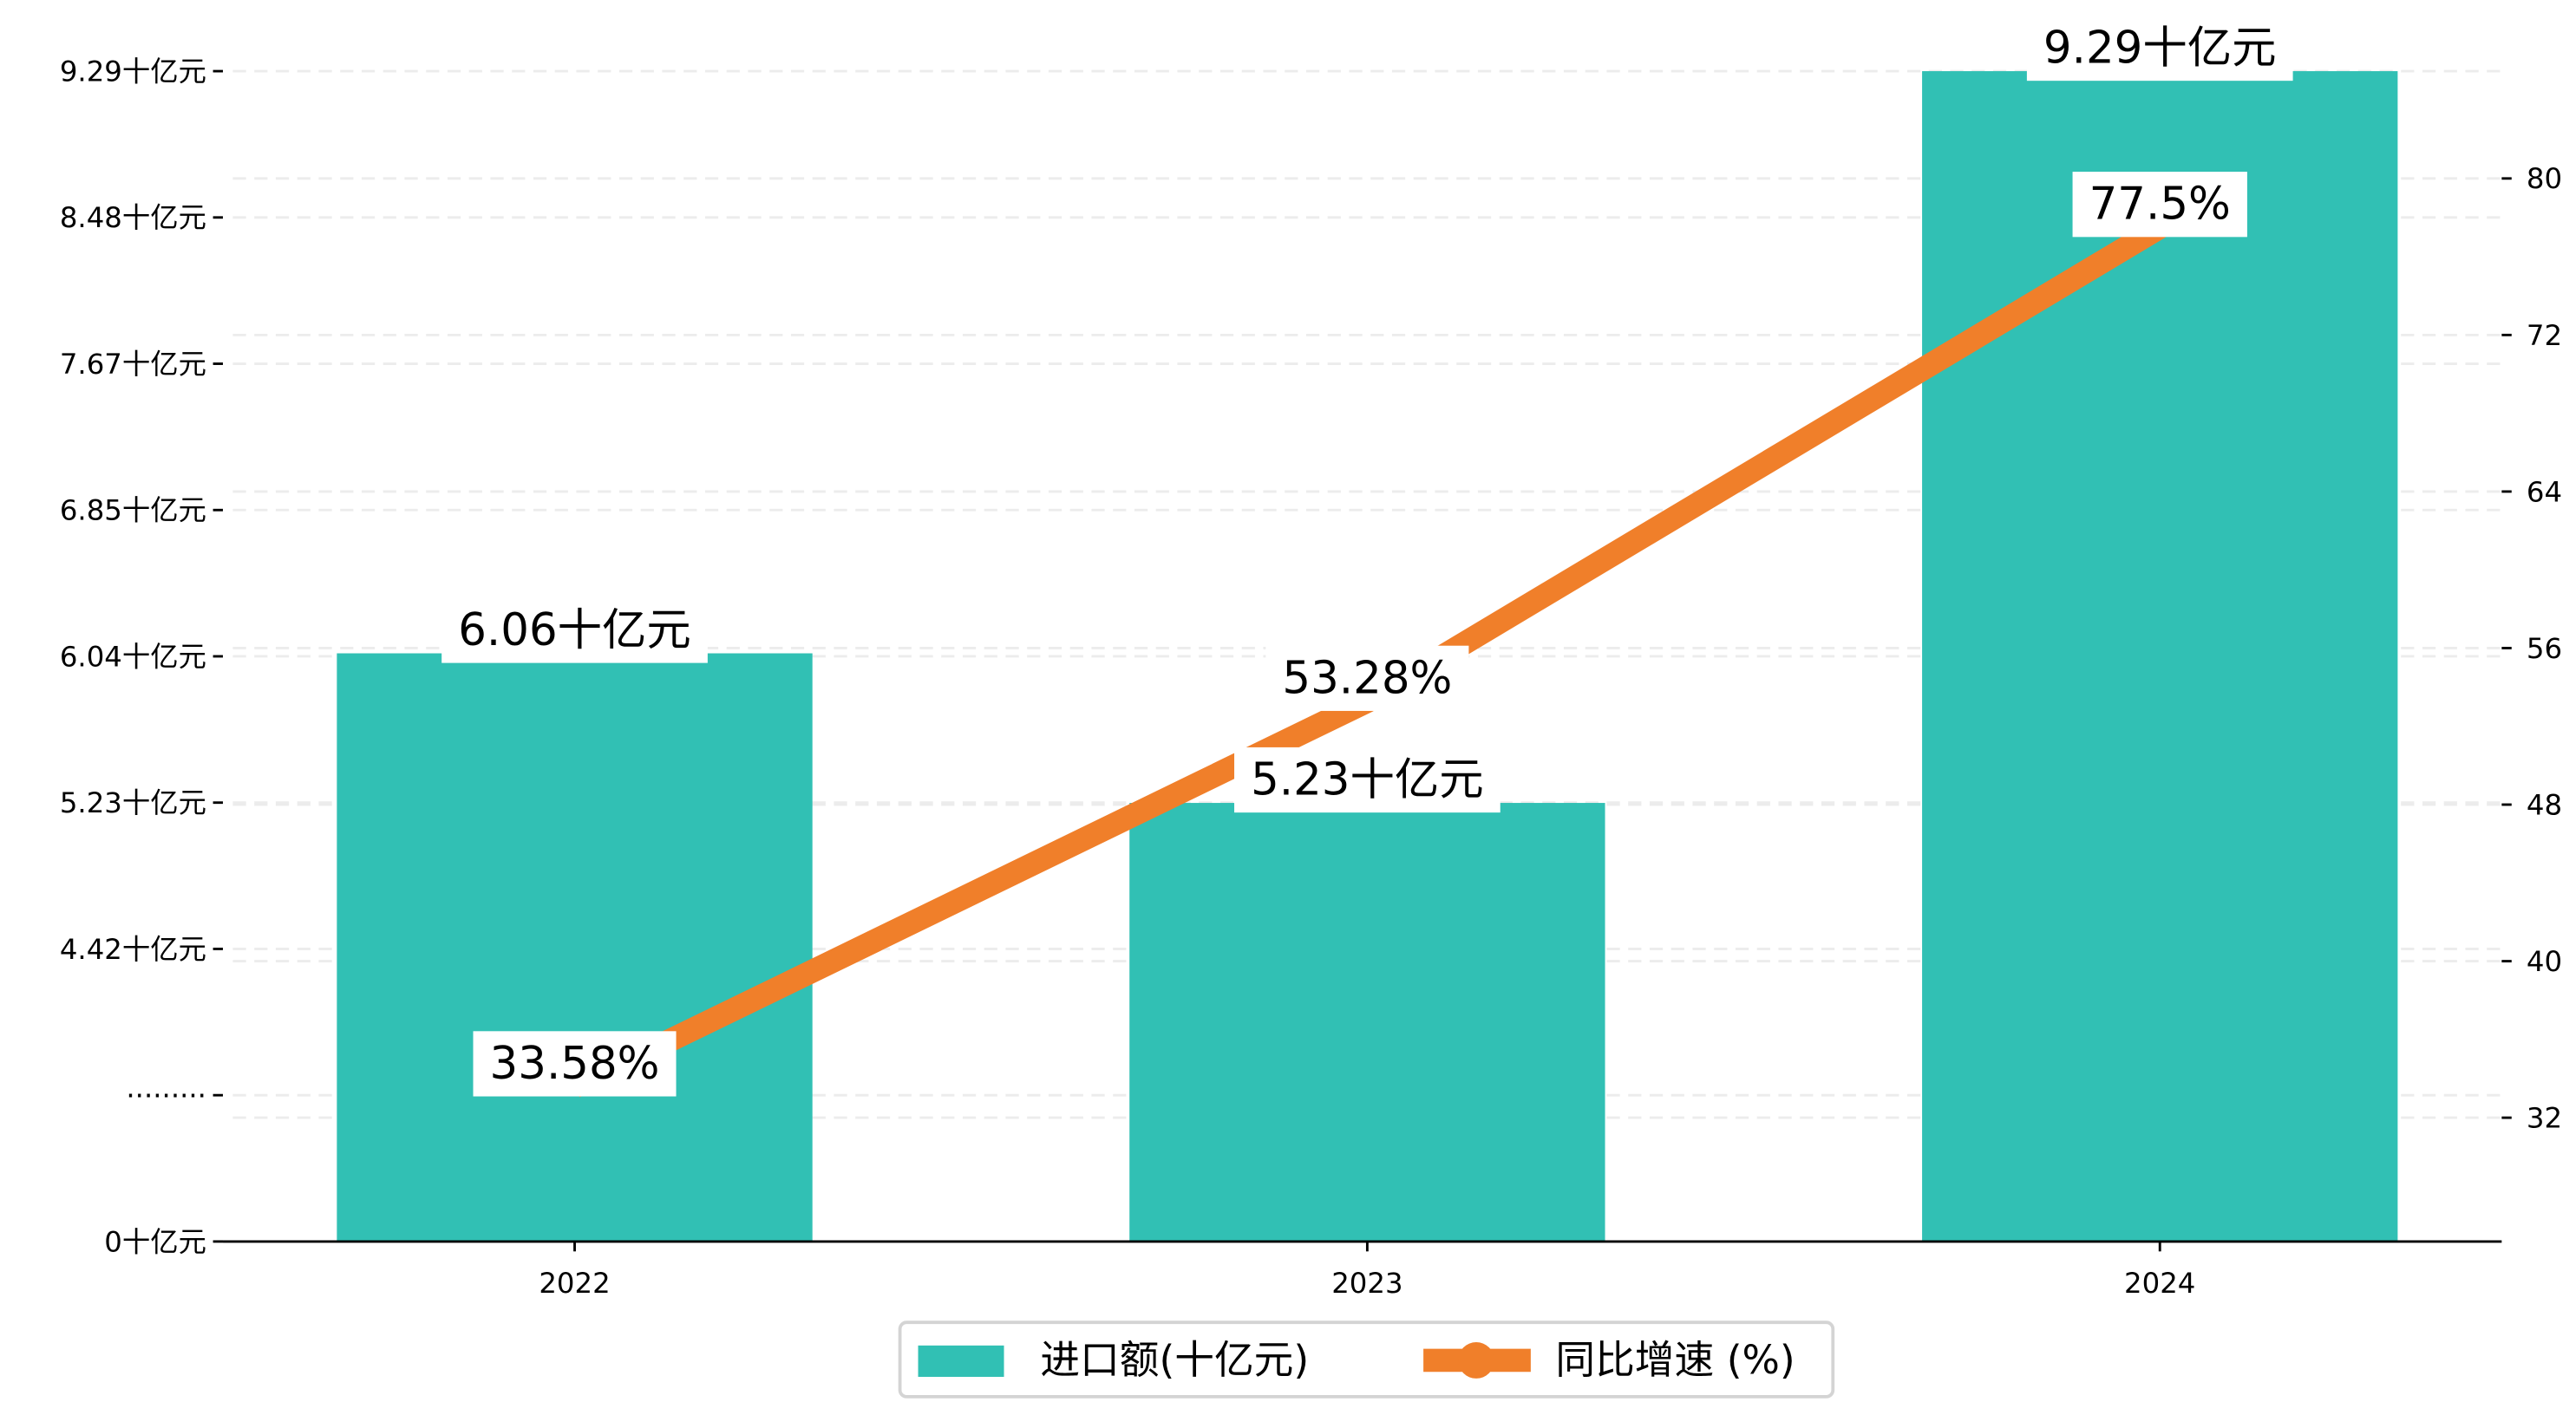  What do you see at coordinates (1367, 1022) in the screenshot?
I see `bar-2023` at bounding box center [1367, 1022].